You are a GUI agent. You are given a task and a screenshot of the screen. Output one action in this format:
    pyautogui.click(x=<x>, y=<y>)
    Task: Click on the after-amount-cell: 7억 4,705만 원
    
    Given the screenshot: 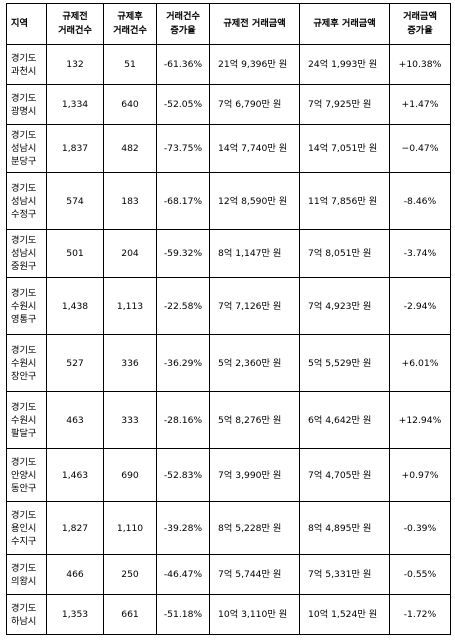 What is the action you would take?
    pyautogui.click(x=344, y=475)
    